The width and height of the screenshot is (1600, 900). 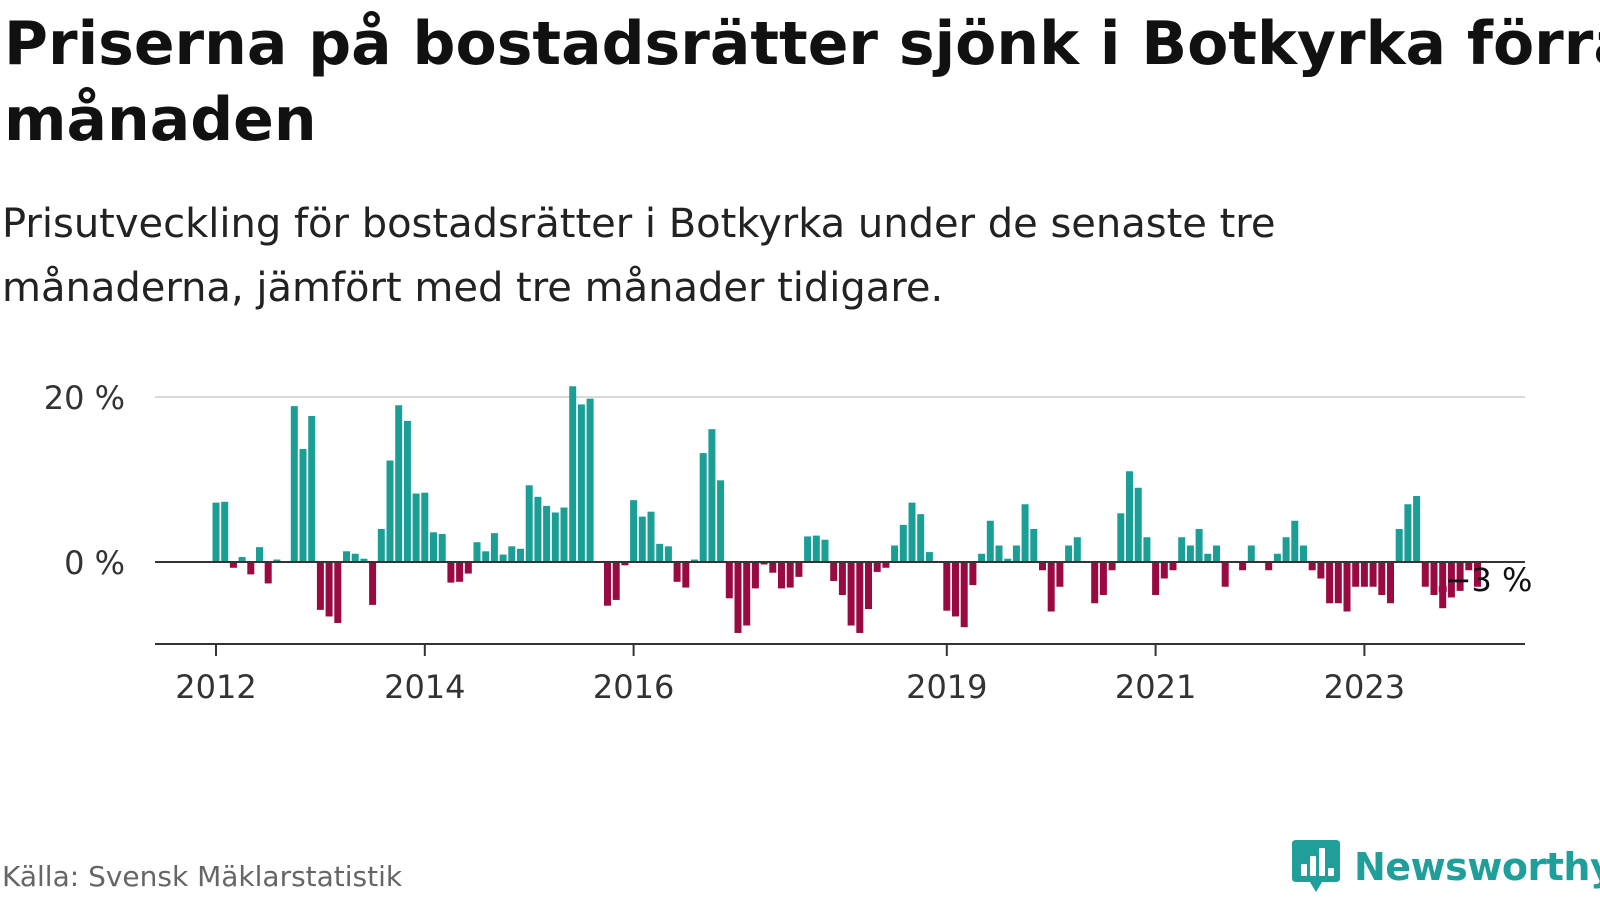 What do you see at coordinates (424, 687) in the screenshot?
I see `x-tick-label: 2014` at bounding box center [424, 687].